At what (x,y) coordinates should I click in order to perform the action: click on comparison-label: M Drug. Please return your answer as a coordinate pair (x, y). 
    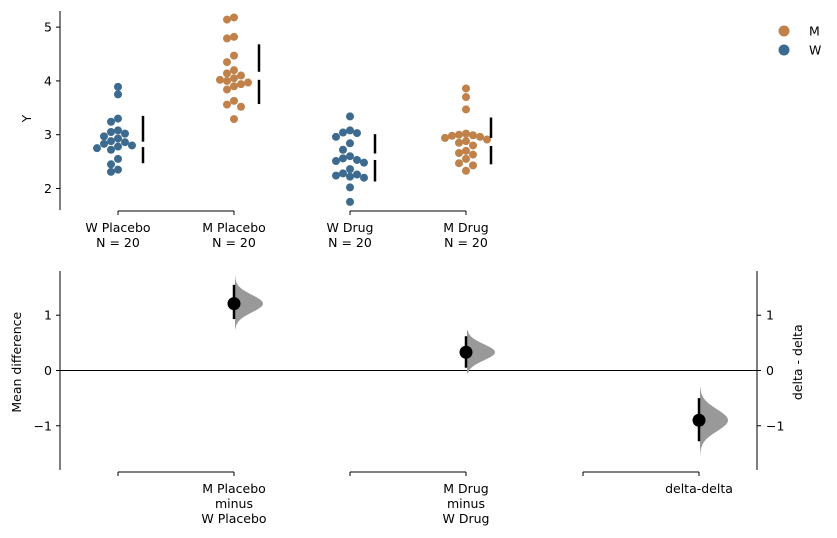
    Looking at the image, I should click on (465, 488).